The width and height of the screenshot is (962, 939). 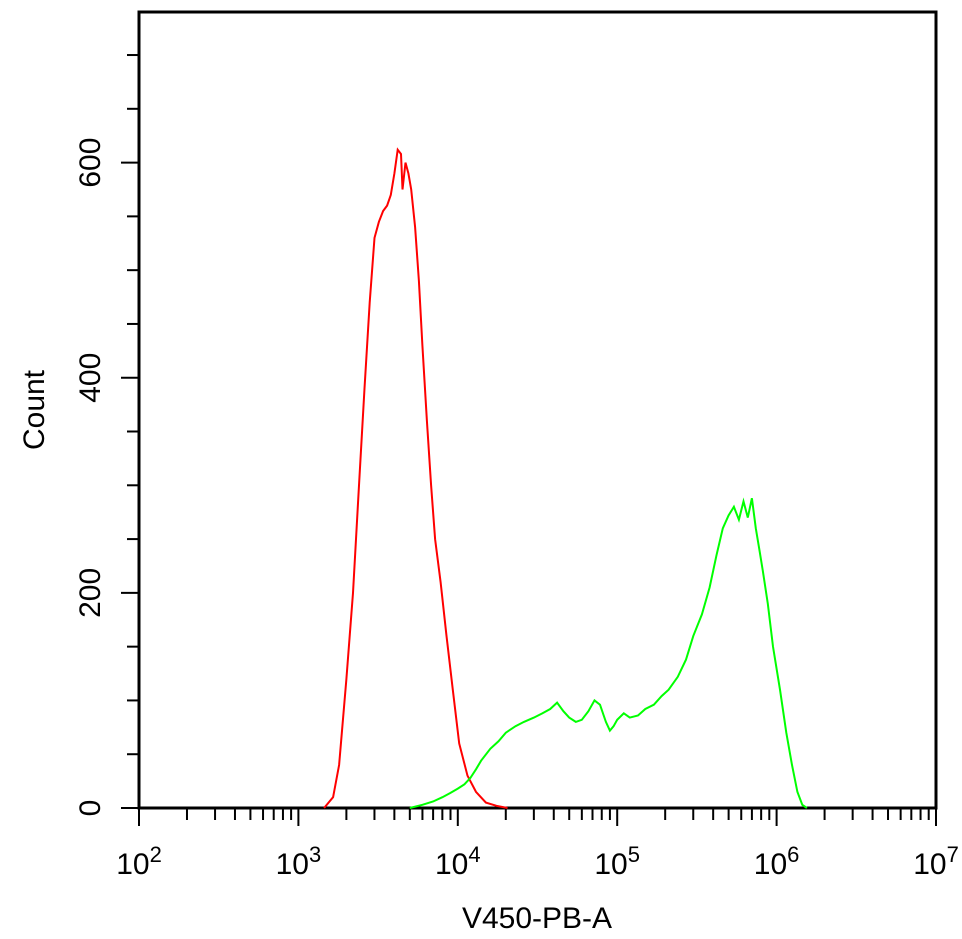 I want to click on x-tick-label: 10³, so click(x=299, y=861).